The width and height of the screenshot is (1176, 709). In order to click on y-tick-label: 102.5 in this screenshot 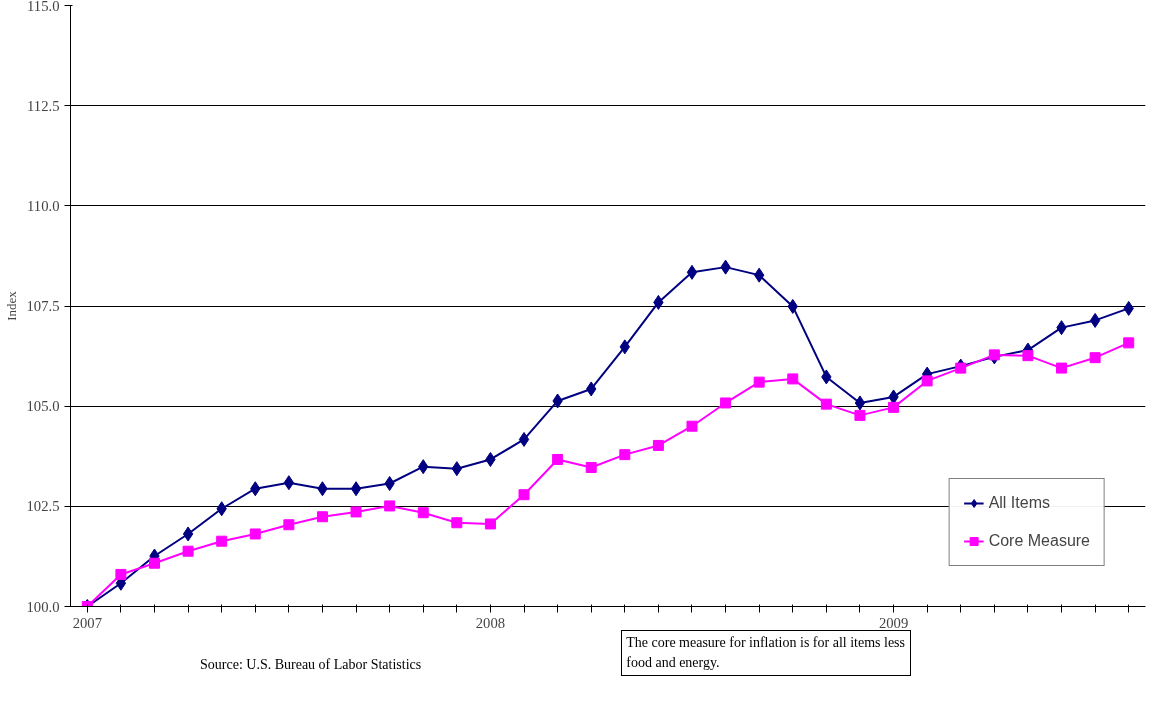, I will do `click(43, 506)`.